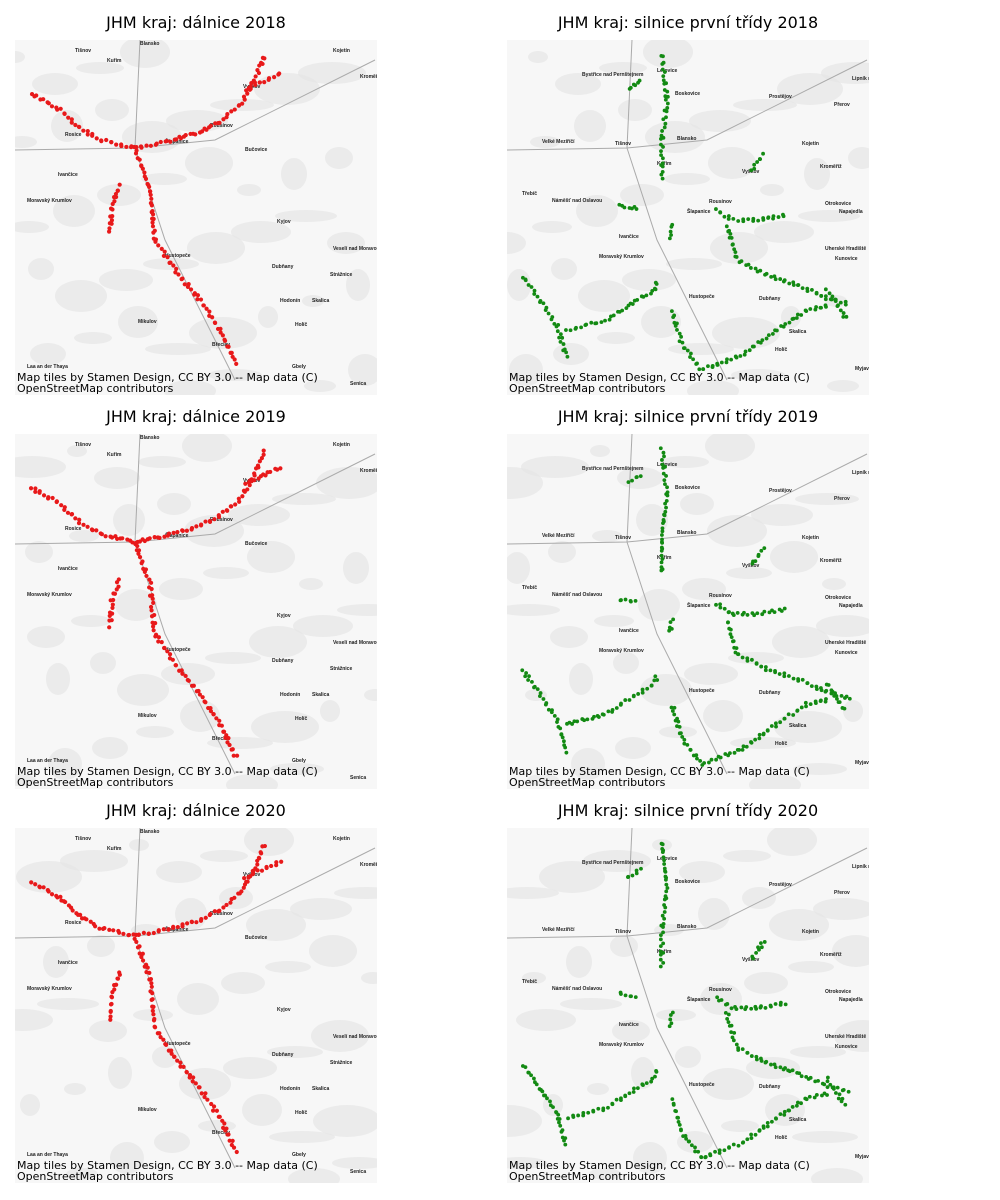 This screenshot has height=1200, width=1000. Describe the element at coordinates (874, 867) in the screenshot. I see `place-label: Lipník nad Bečvou` at that location.